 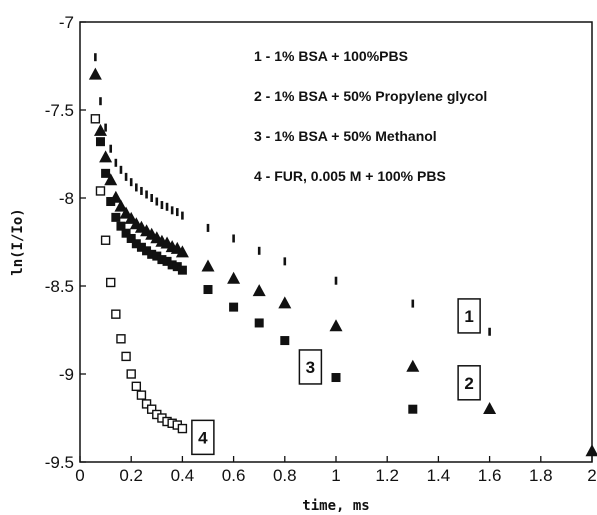 I want to click on curve-label-text: 4, so click(x=203, y=437).